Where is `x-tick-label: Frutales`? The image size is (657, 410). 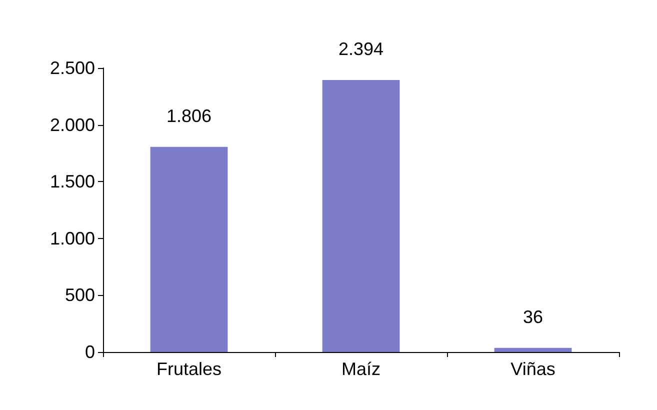 x-tick-label: Frutales is located at coordinates (189, 369).